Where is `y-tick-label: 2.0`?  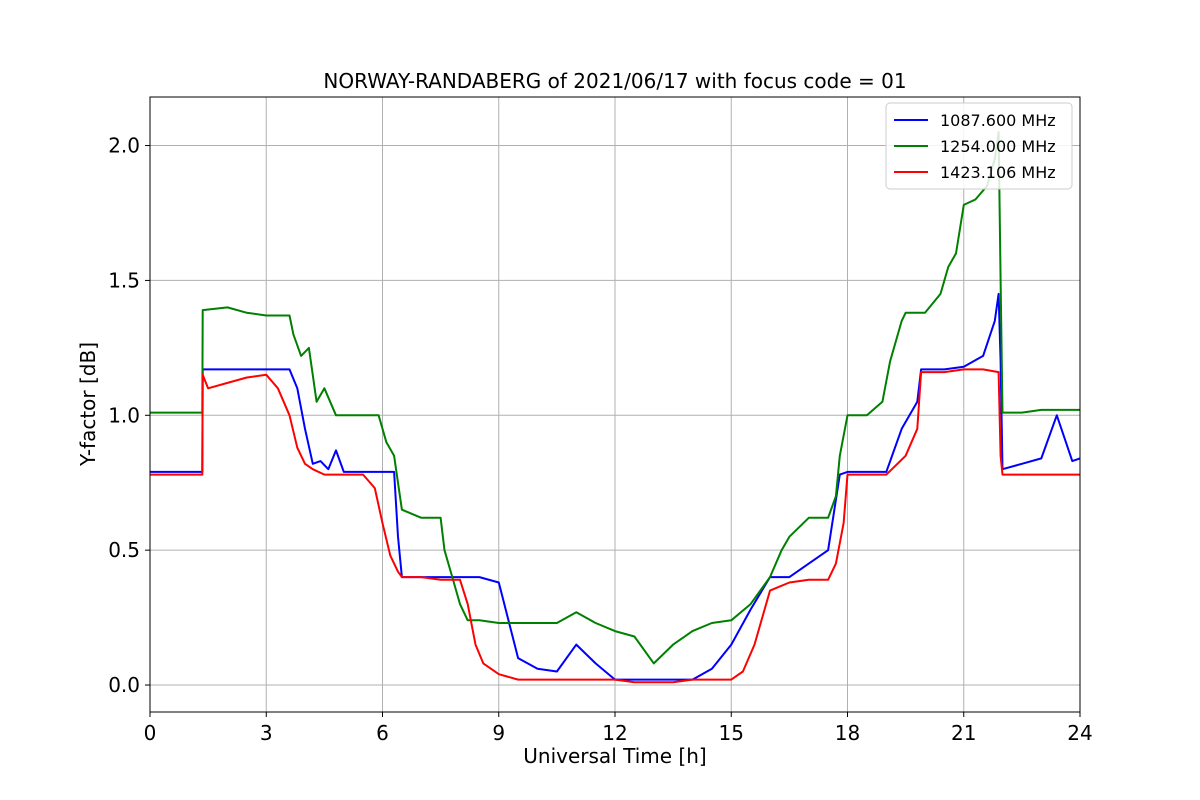 y-tick-label: 2.0 is located at coordinates (124, 146).